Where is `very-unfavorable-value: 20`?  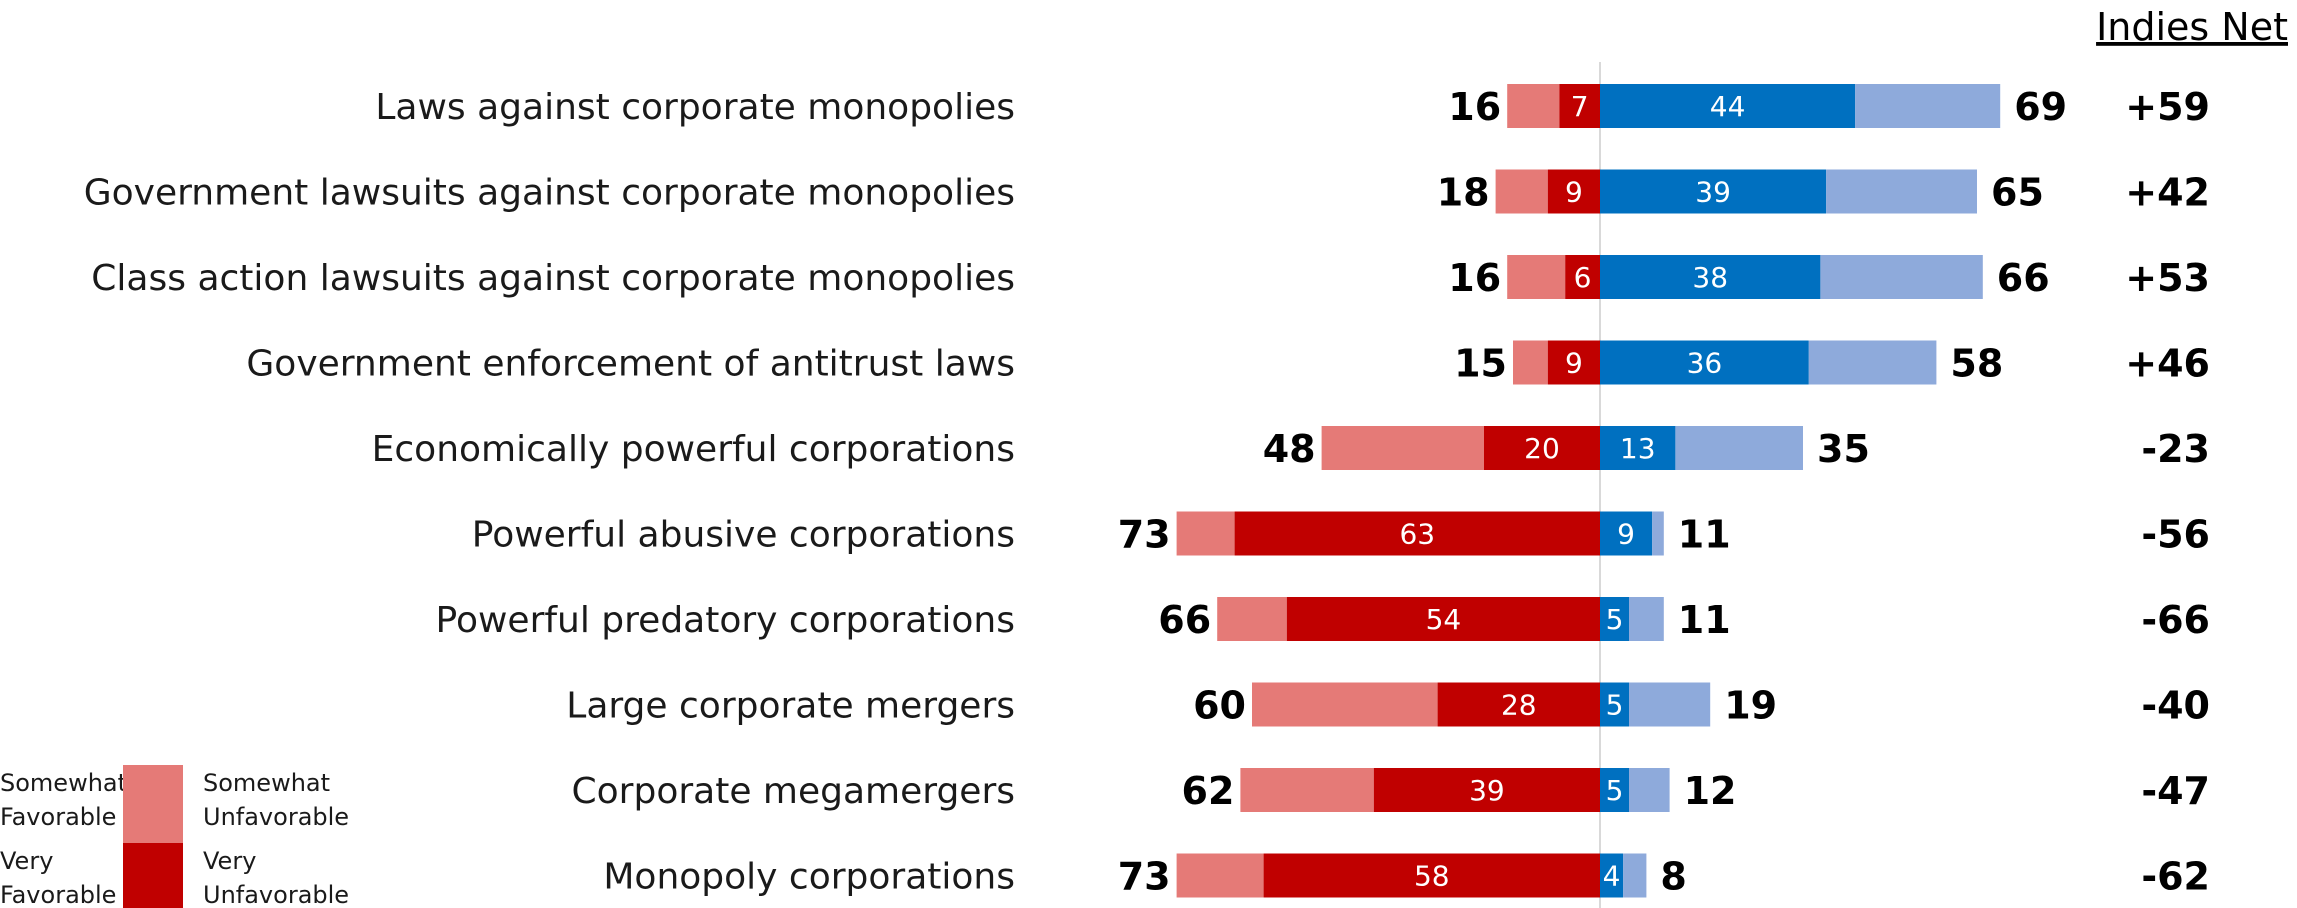 very-unfavorable-value: 20 is located at coordinates (1542, 448).